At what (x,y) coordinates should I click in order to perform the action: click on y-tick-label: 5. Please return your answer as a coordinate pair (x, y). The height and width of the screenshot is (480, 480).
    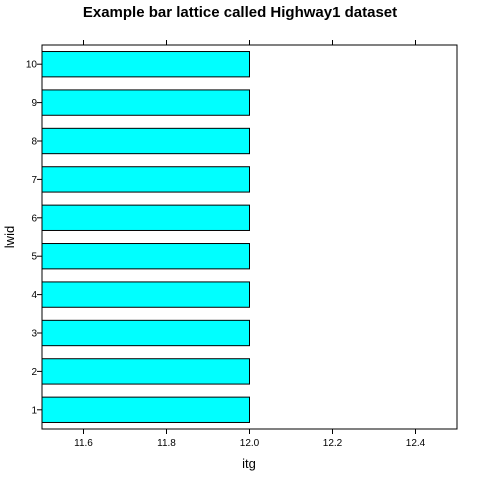
    Looking at the image, I should click on (34, 257).